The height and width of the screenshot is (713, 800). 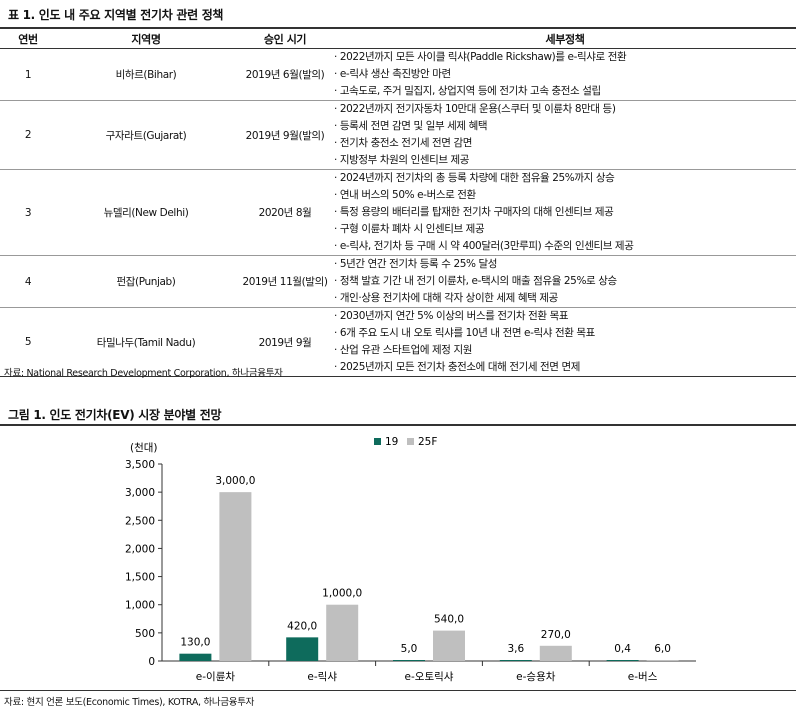 I want to click on policy-item: · 2025년까지 모든 전기차 충전소에 대해 전기세 전면 면제, so click(x=457, y=367).